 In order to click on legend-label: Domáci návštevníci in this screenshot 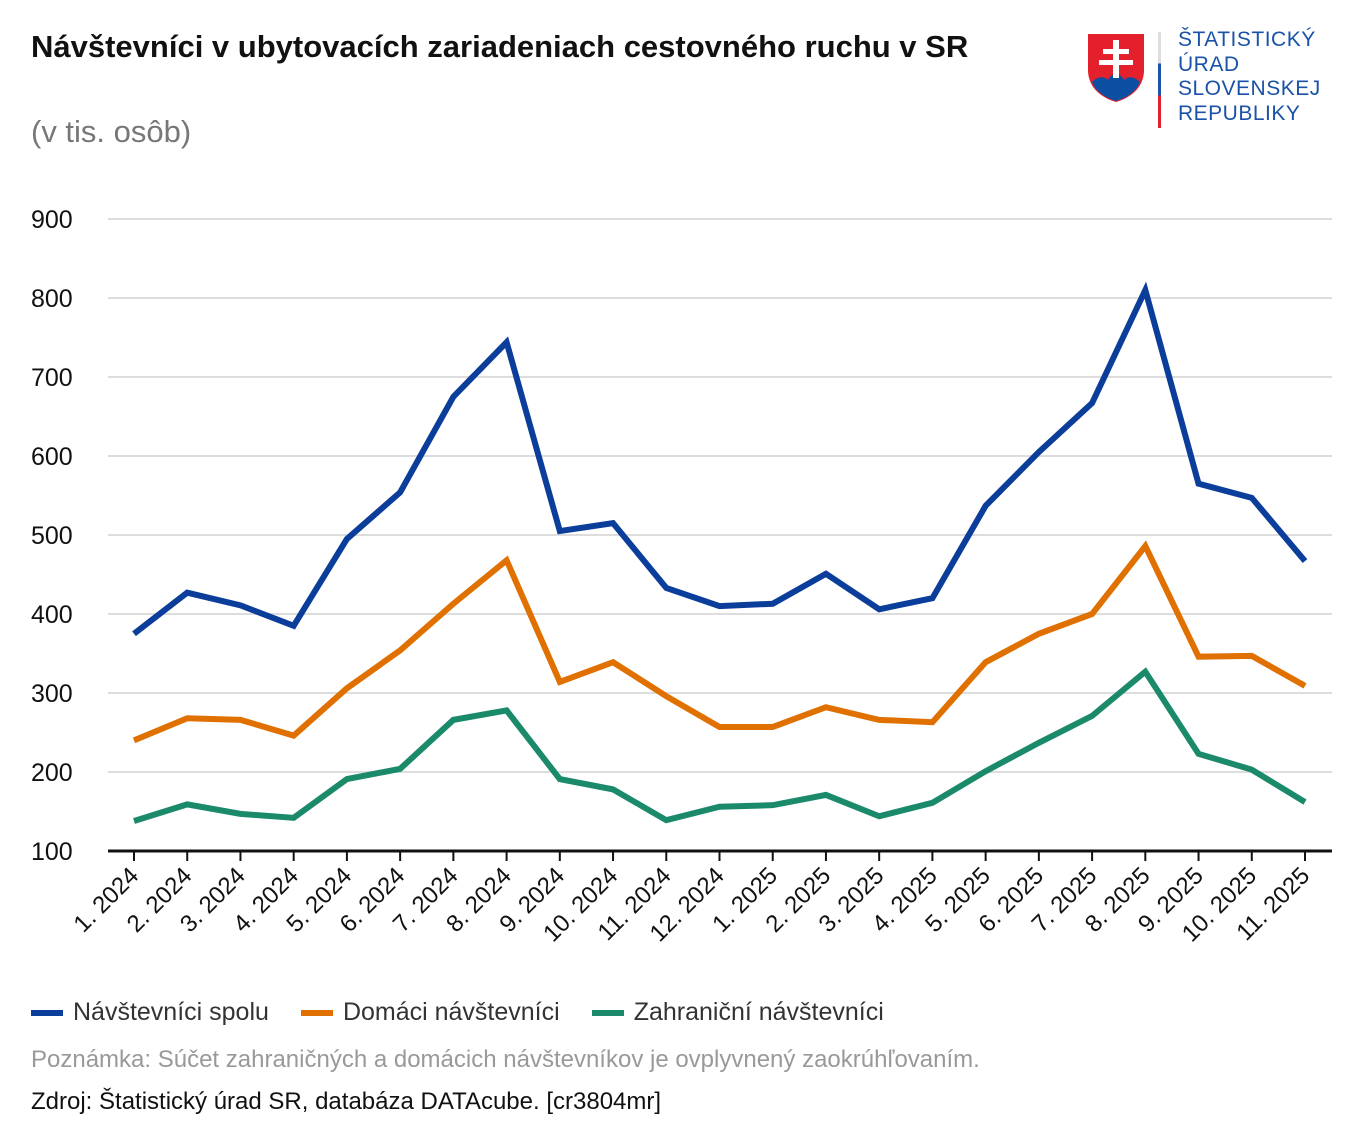, I will do `click(451, 1012)`.